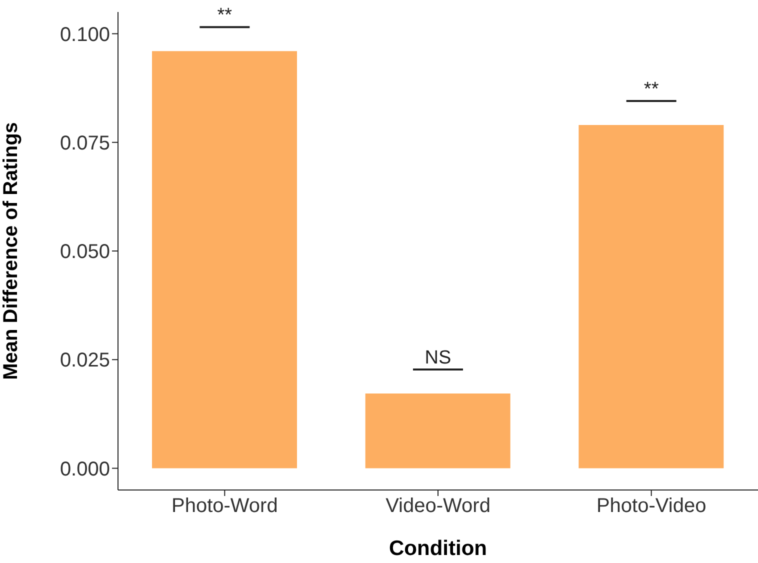  Describe the element at coordinates (85, 252) in the screenshot. I see `y-tick-label: 0.050` at that location.